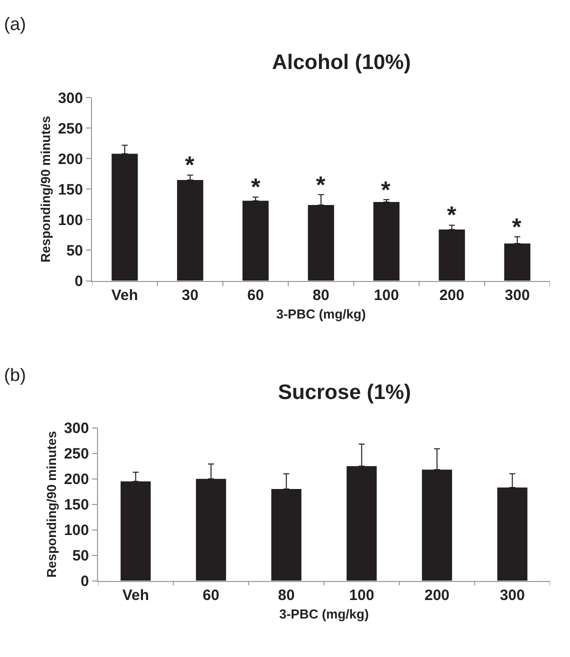  Describe the element at coordinates (341, 62) in the screenshot. I see `chart-title: Alcohol (10%)` at that location.